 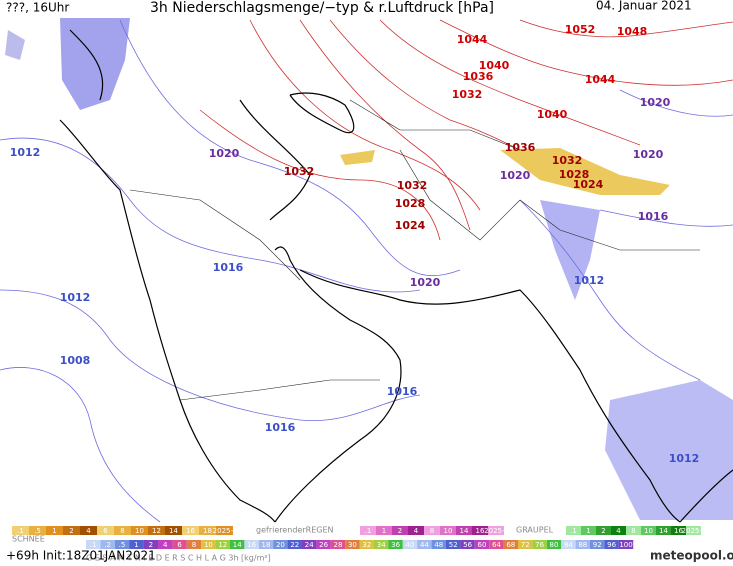 I want to click on legend-label: 2, so click(x=603, y=531).